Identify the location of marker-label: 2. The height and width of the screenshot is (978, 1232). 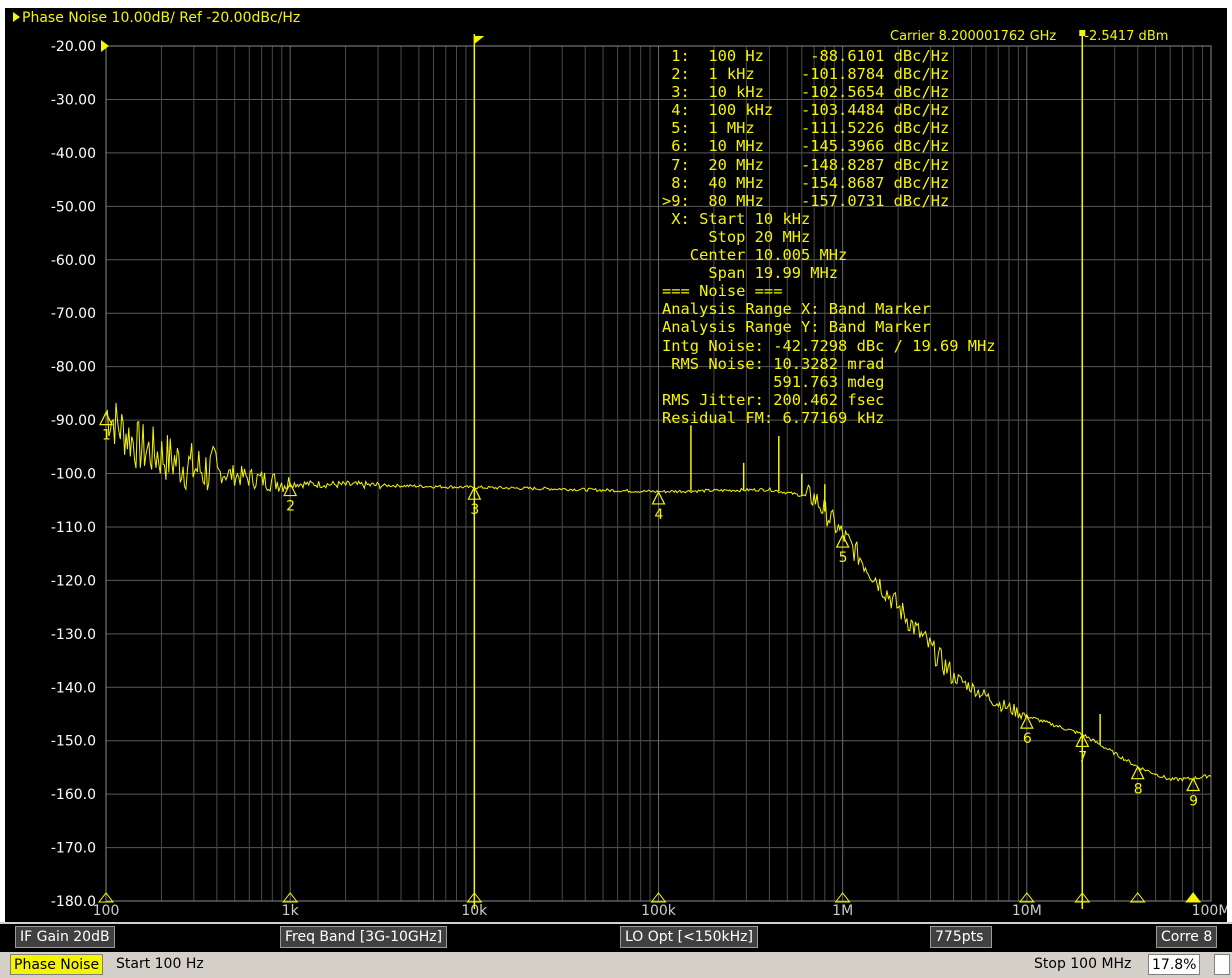
(290, 507).